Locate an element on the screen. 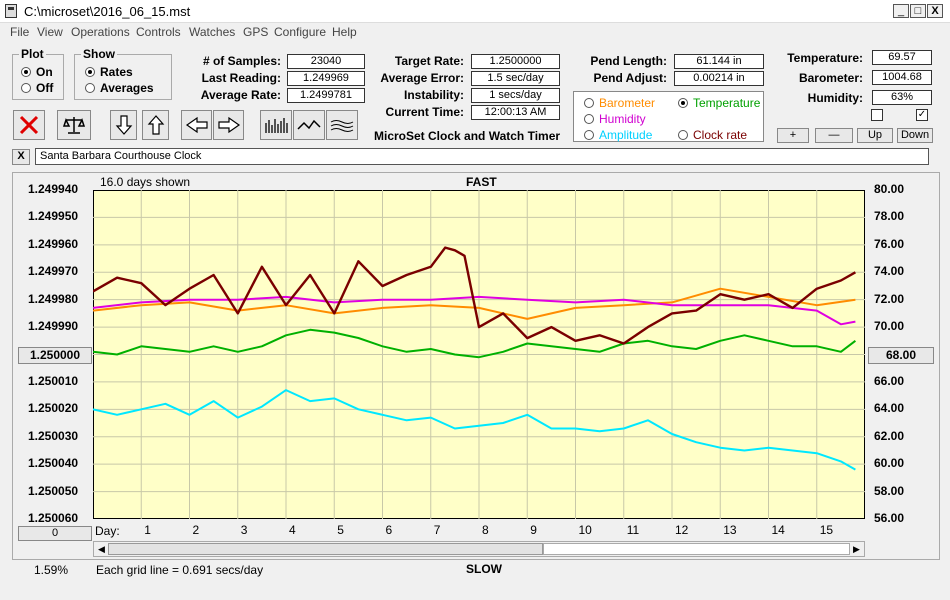  day-tick-label: 4 is located at coordinates (292, 530).